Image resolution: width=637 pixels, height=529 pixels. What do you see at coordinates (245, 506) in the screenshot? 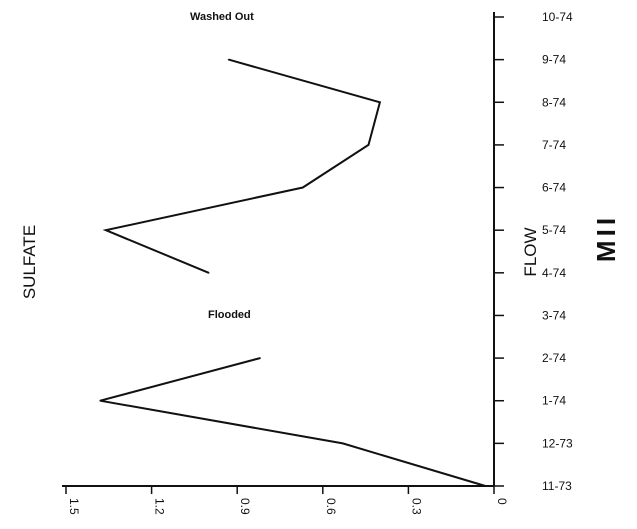
I see `x-tick-label: 0.9` at bounding box center [245, 506].